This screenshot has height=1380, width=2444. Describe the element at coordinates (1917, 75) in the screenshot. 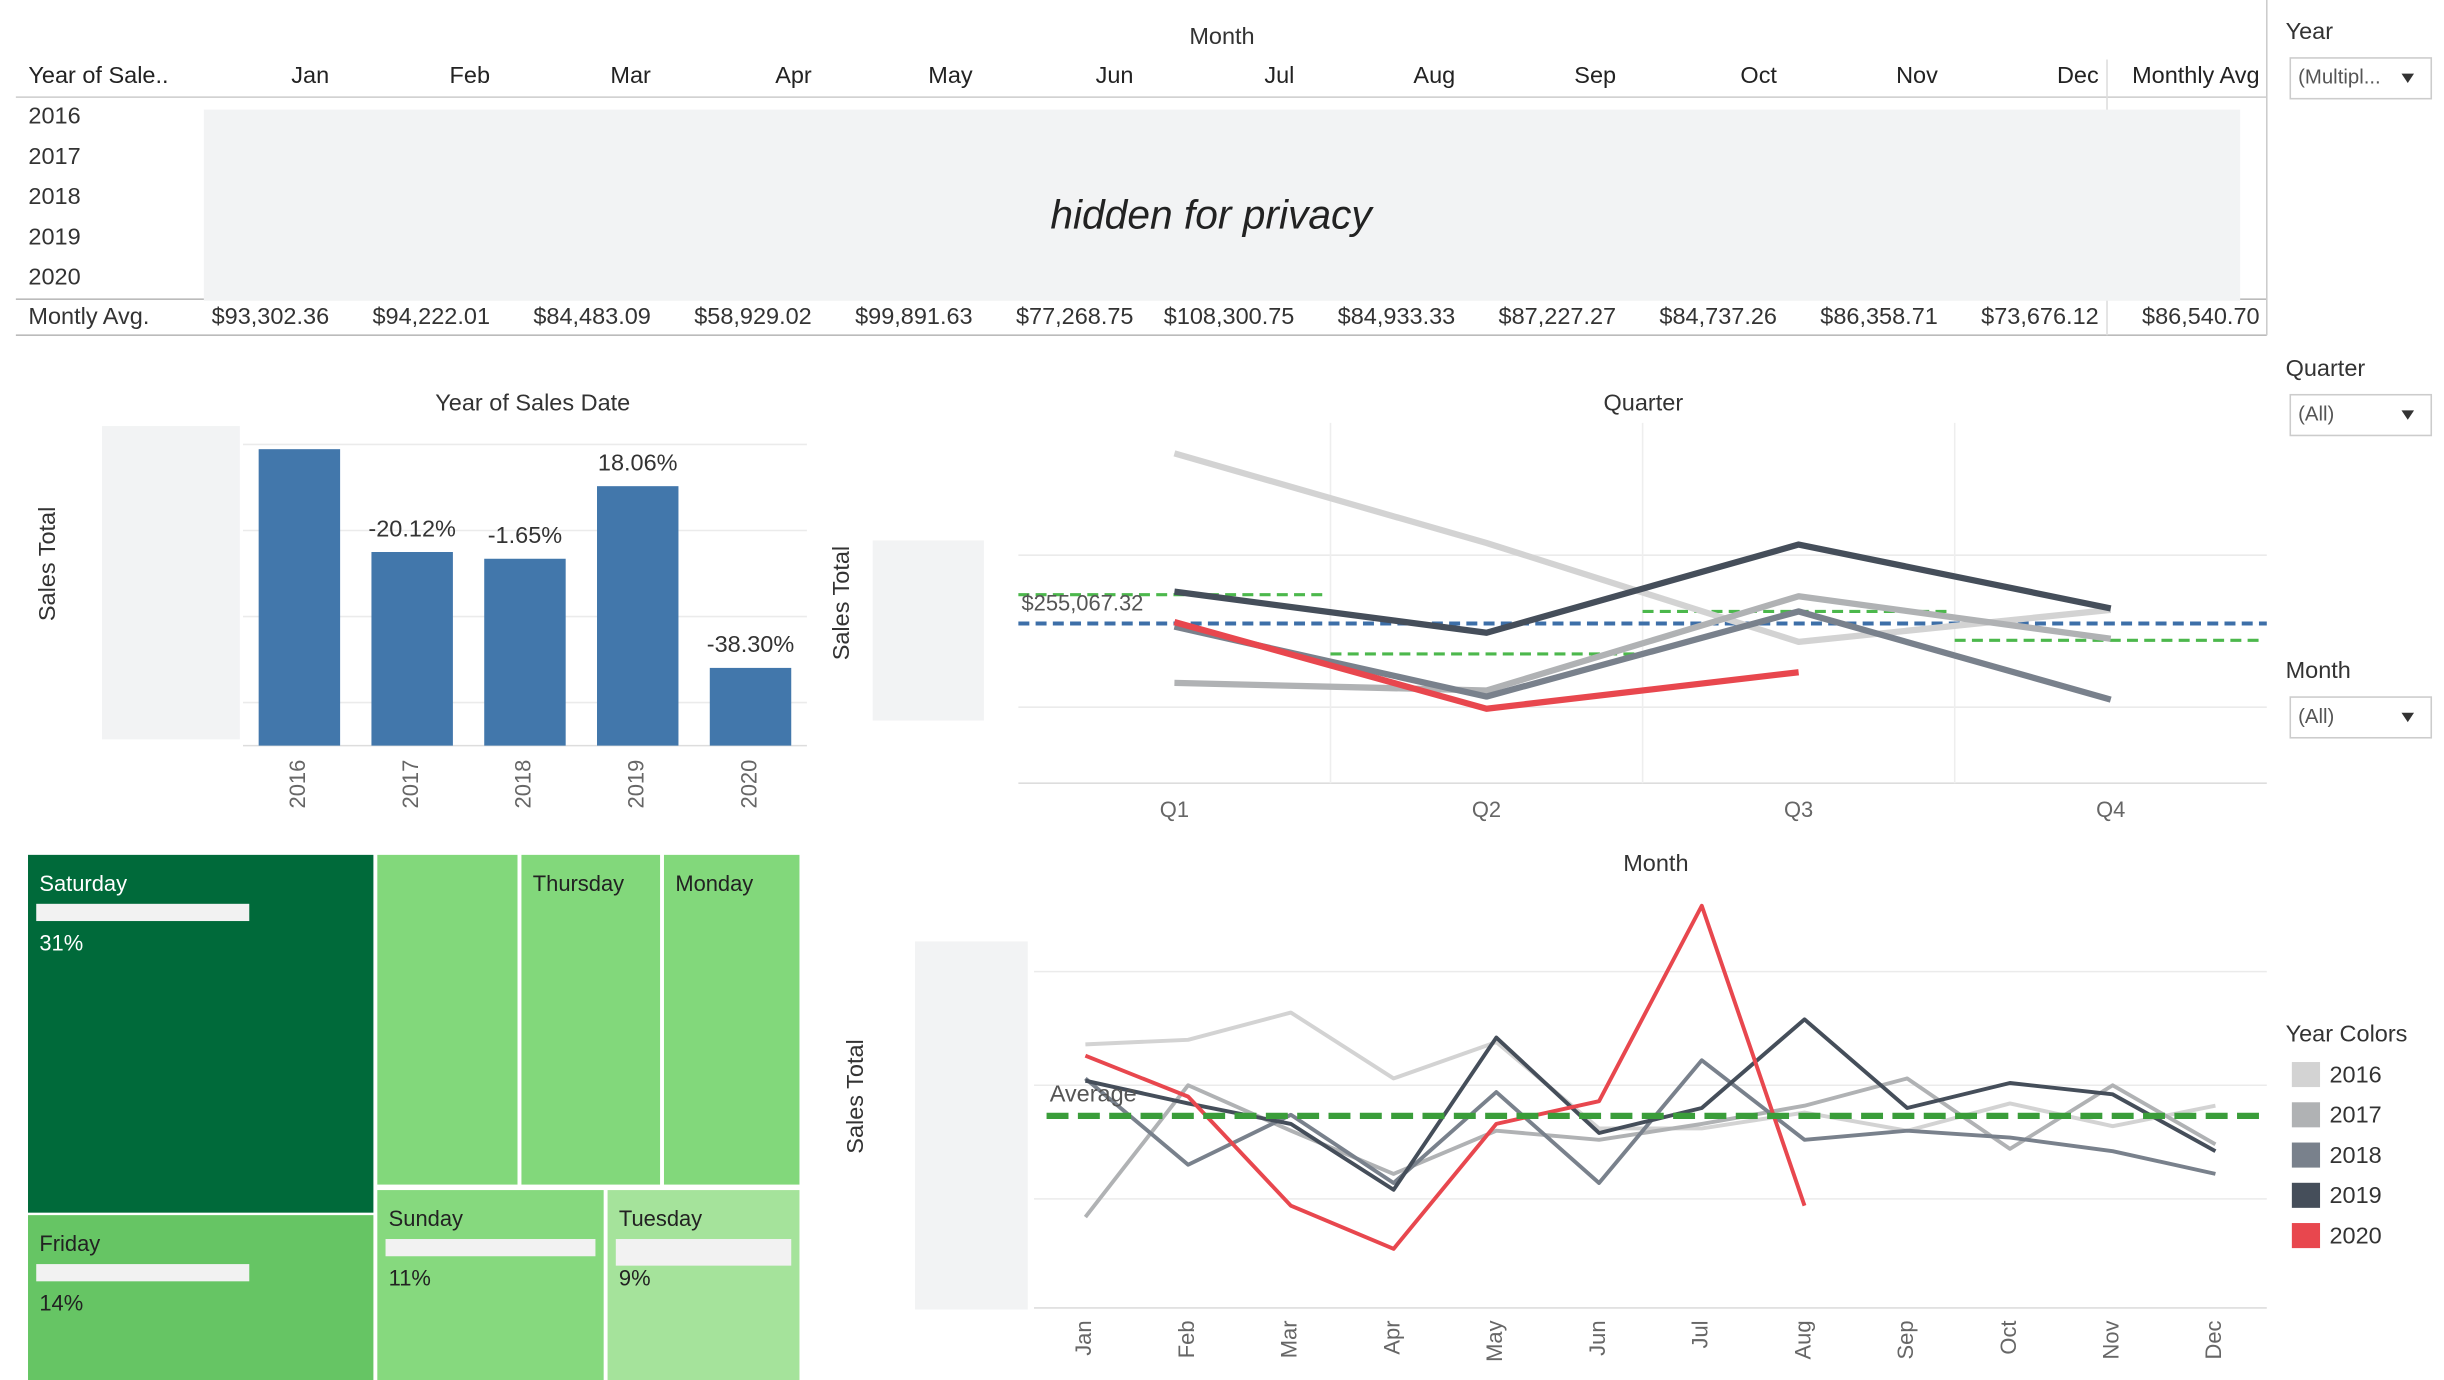

I see `table-column: Nov` at that location.